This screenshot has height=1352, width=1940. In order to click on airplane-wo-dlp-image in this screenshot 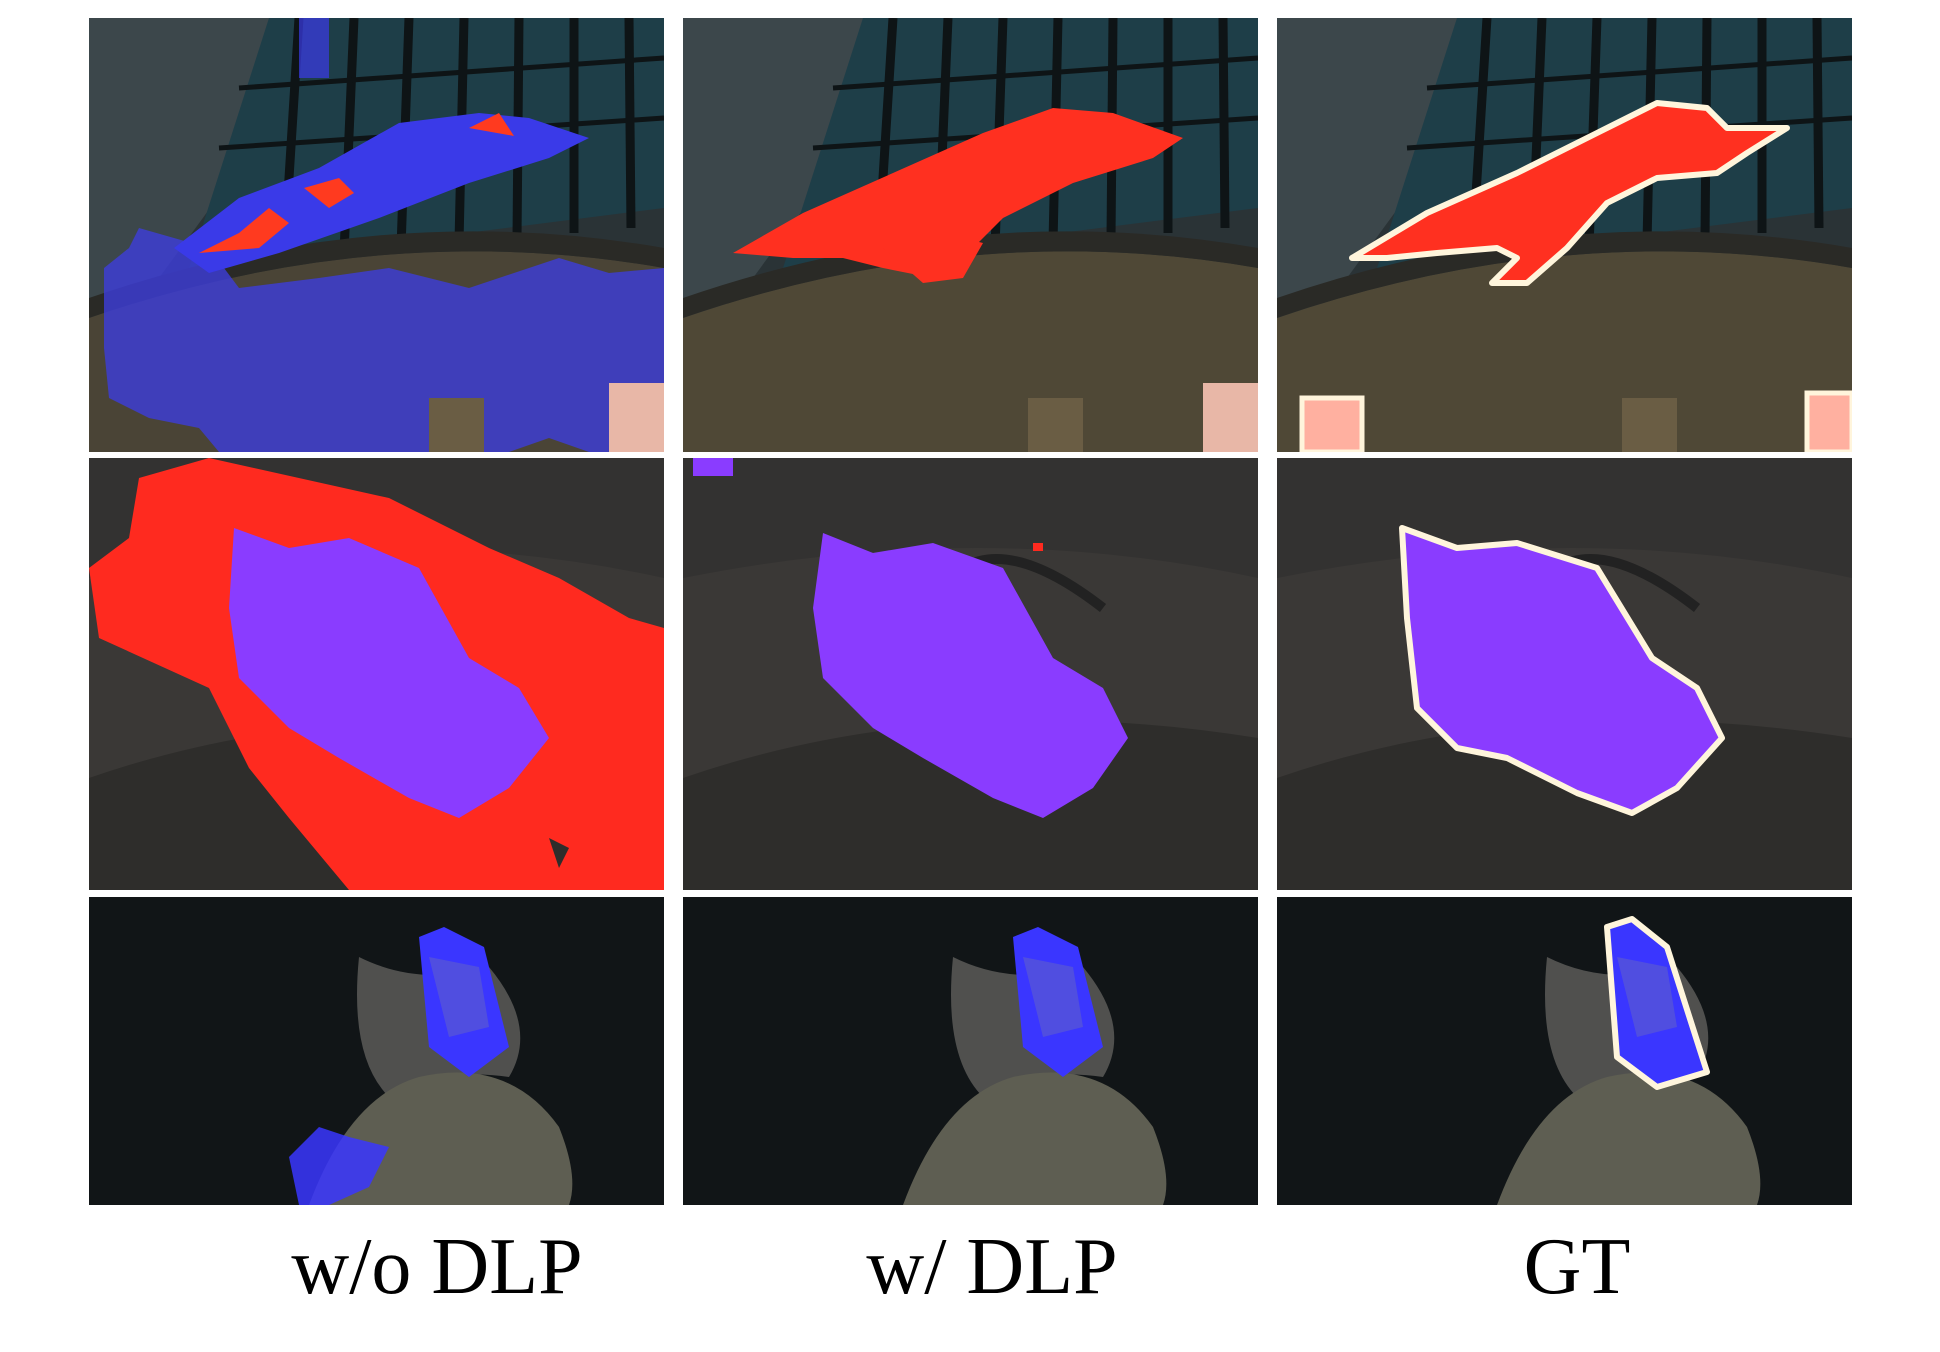, I will do `click(376, 235)`.